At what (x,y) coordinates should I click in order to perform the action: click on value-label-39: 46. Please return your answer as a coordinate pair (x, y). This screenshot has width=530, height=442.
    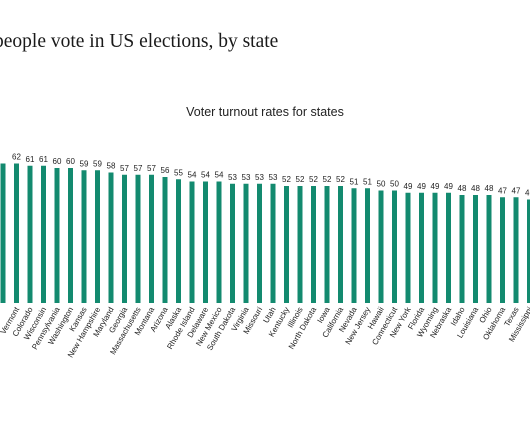
    Looking at the image, I should click on (527, 193).